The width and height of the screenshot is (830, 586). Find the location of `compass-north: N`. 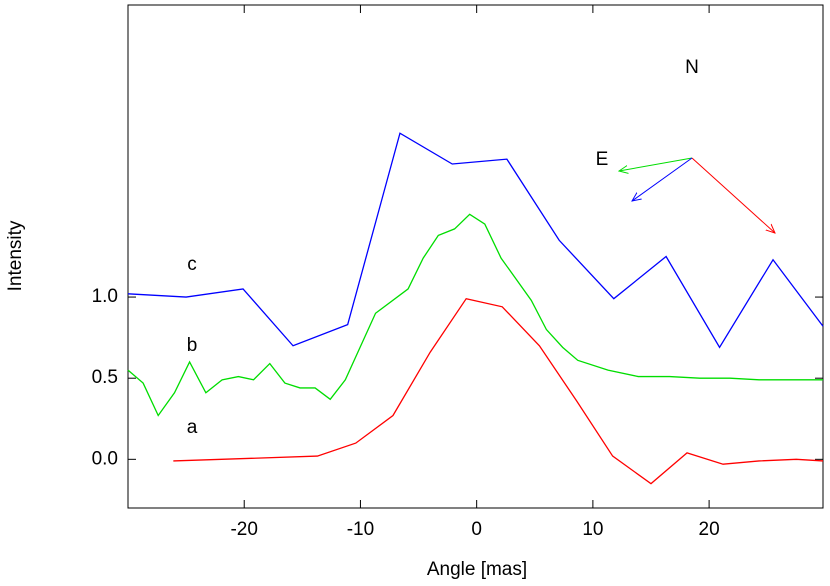

compass-north: N is located at coordinates (692, 67).